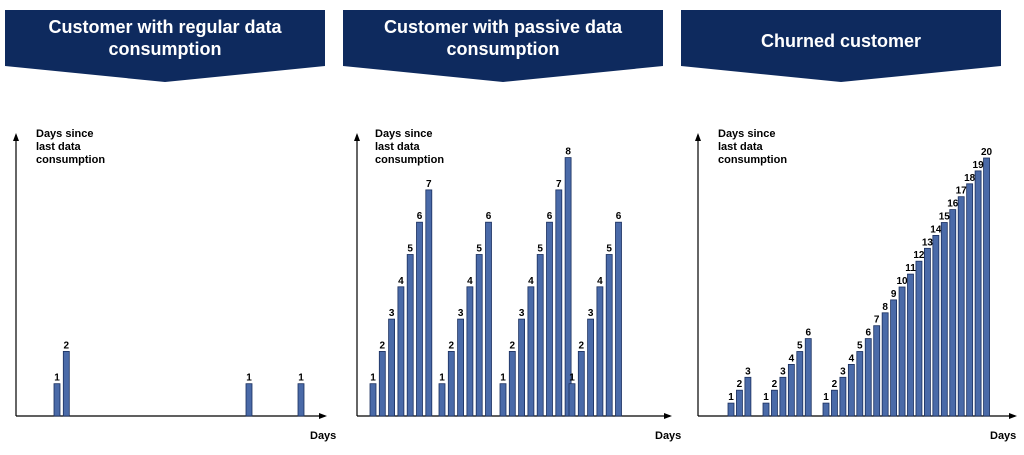 The height and width of the screenshot is (455, 1024). Describe the element at coordinates (894, 294) in the screenshot. I see `bar-value-label: 9` at that location.